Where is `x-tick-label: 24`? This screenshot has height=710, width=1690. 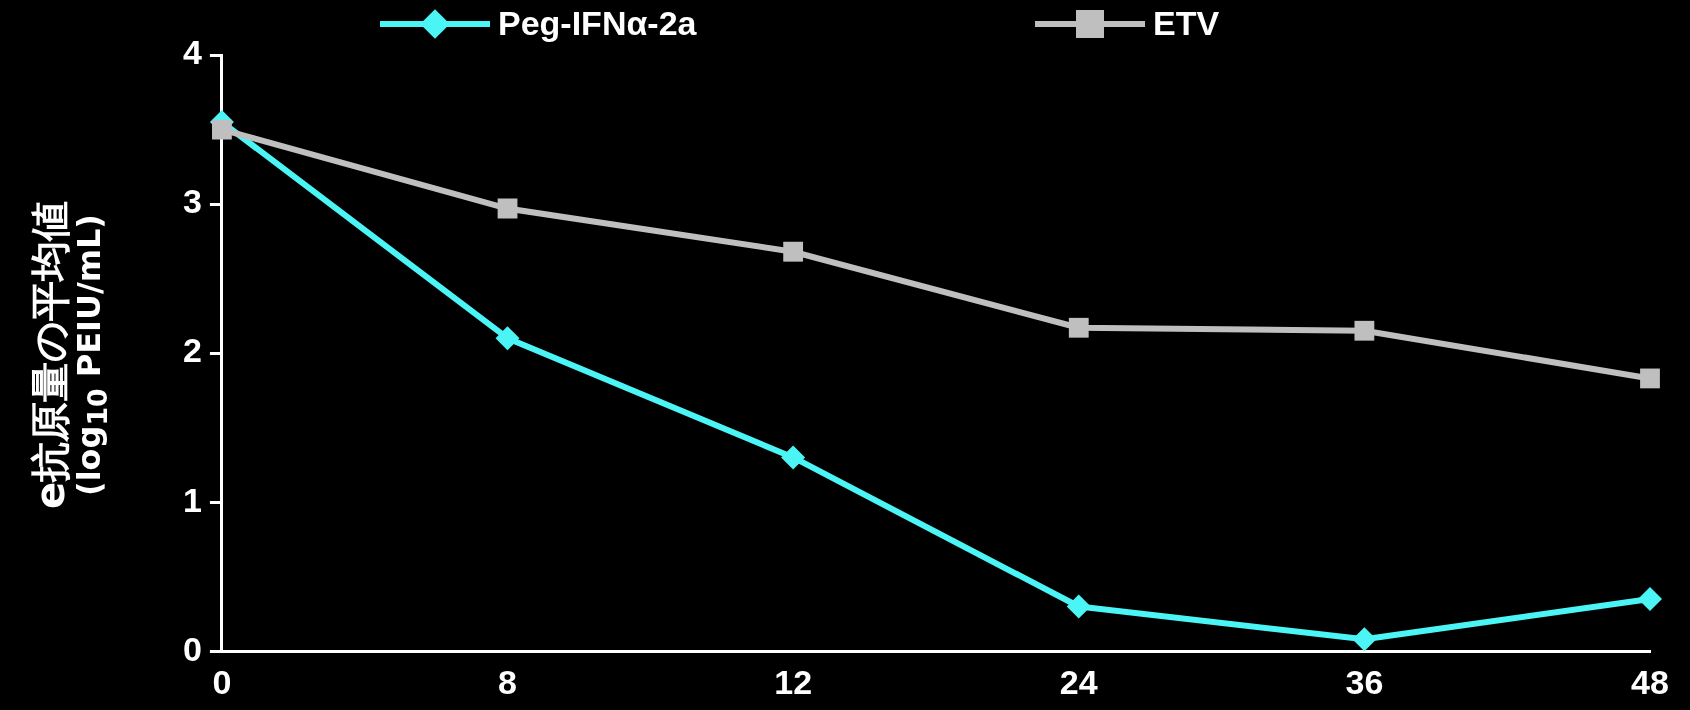 x-tick-label: 24 is located at coordinates (1078, 681).